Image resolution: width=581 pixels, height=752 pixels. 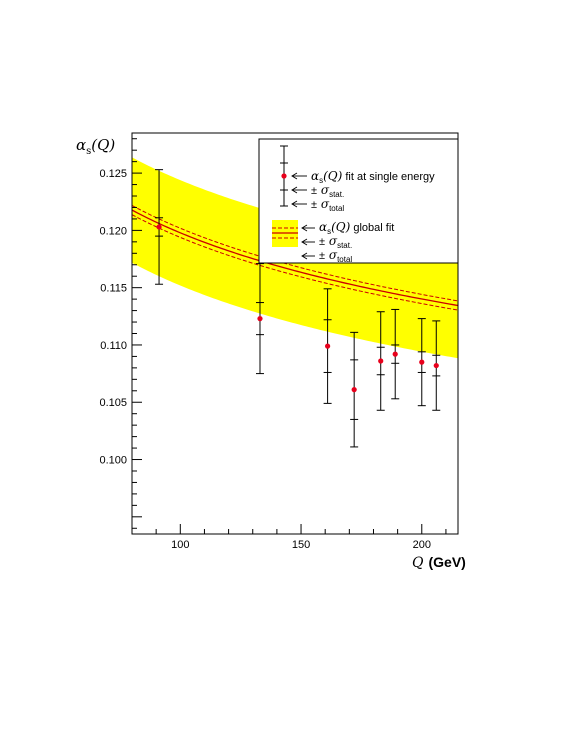 I want to click on y-axis-label-symbol: α, so click(x=81, y=145).